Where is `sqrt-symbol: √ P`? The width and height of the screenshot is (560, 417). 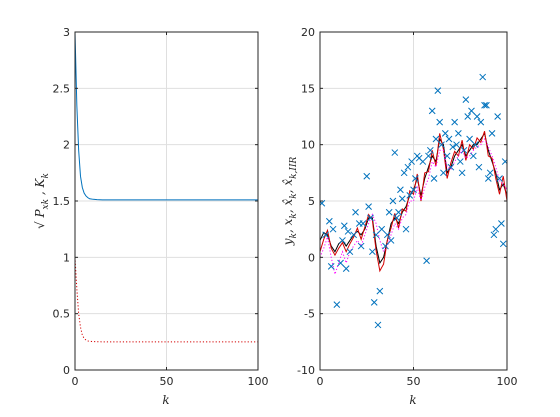 sqrt-symbol: √ P is located at coordinates (40, 219).